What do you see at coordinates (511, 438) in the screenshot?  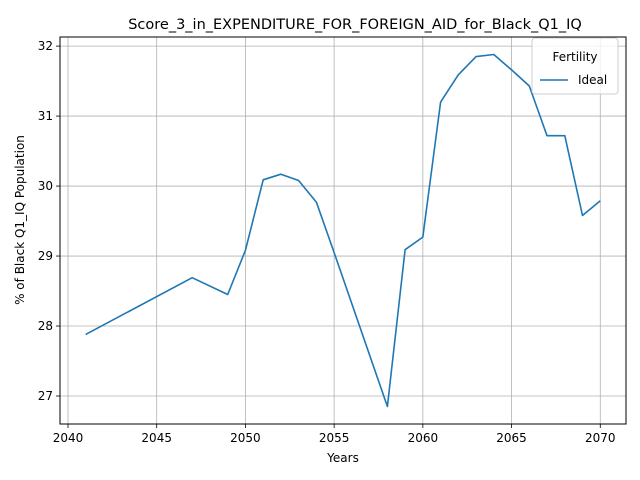 I see `x-tick-label: 2065` at bounding box center [511, 438].